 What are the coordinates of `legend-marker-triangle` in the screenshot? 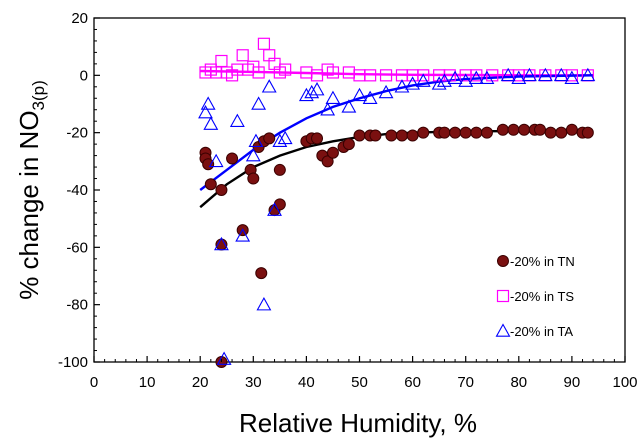 It's located at (503, 330).